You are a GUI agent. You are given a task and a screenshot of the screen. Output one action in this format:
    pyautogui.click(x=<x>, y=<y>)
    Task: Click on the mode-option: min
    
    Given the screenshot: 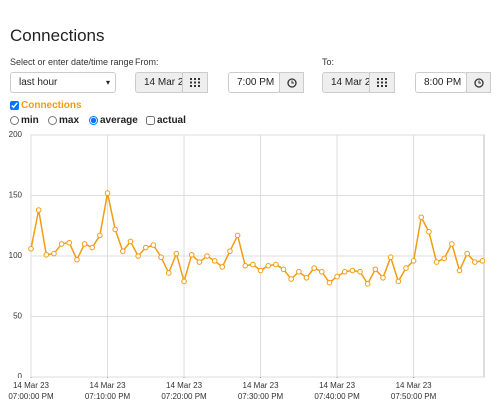 What is the action you would take?
    pyautogui.click(x=24, y=120)
    